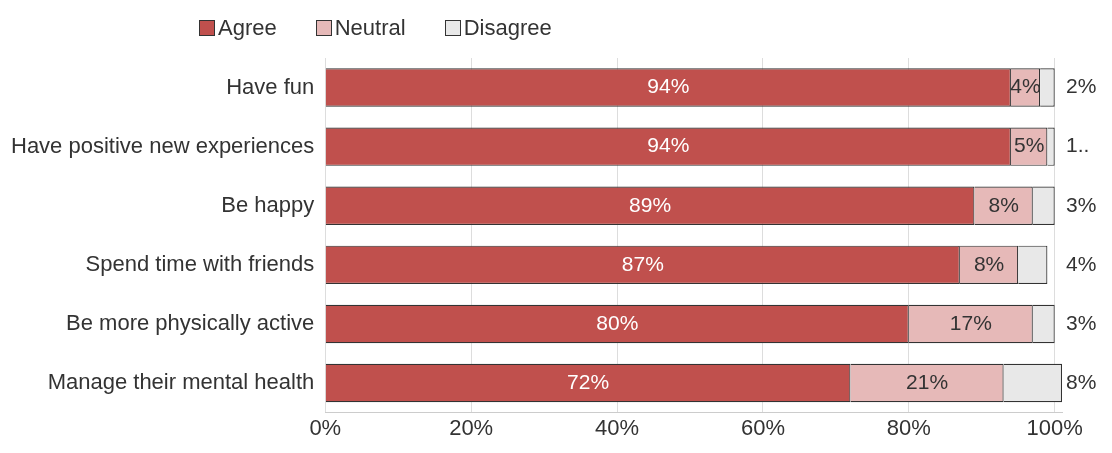  I want to click on data-label: 2%, so click(1081, 86).